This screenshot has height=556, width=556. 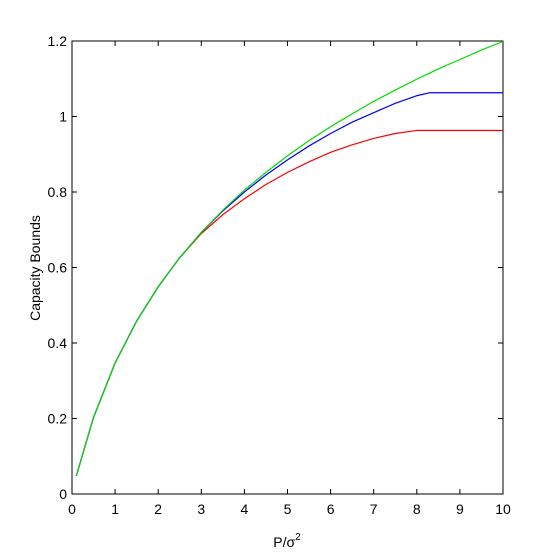 What do you see at coordinates (503, 509) in the screenshot?
I see `x-tick-label: 10` at bounding box center [503, 509].